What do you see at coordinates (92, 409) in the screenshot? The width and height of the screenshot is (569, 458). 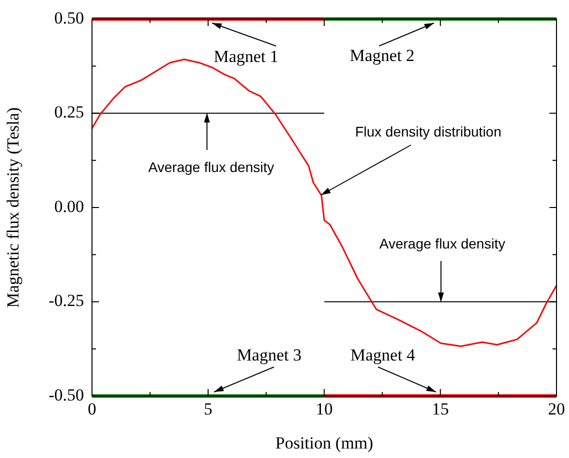 I see `x-tick-label: 0` at bounding box center [92, 409].